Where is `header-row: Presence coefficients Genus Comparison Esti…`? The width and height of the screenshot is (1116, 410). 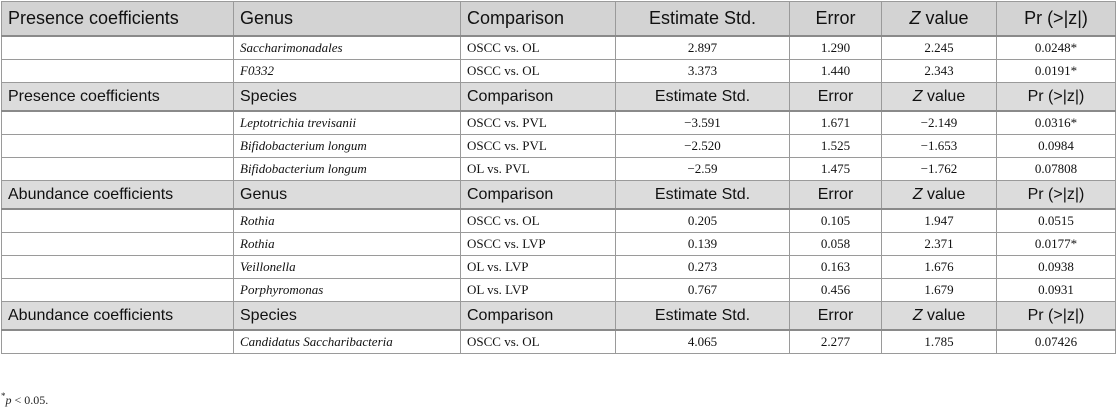 header-row: Presence coefficients Genus Comparison Esti… is located at coordinates (558, 19).